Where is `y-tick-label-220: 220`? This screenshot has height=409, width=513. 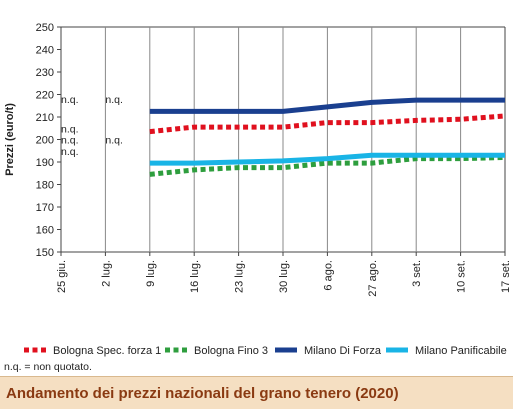
y-tick-label-220: 220 is located at coordinates (45, 96).